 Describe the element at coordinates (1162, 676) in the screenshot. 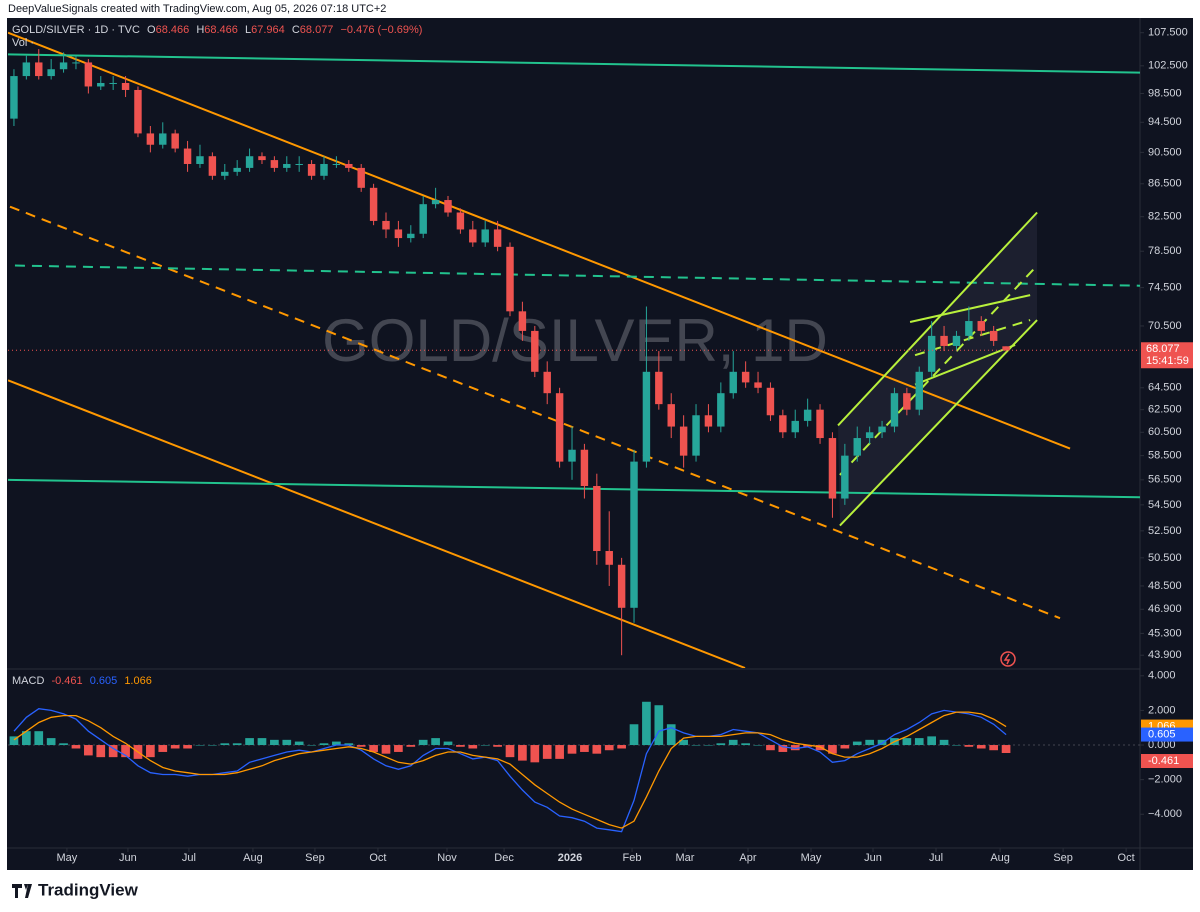

I see `y-tick-label: 4.000` at that location.